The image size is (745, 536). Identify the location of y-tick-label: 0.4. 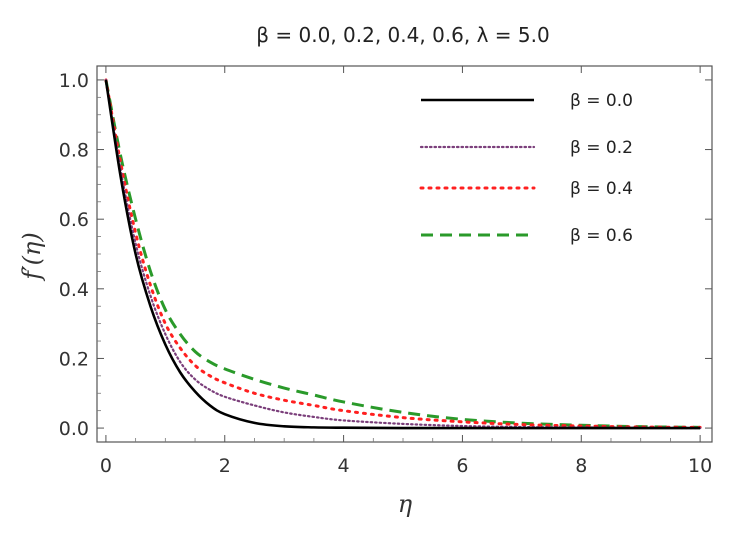
(74, 290).